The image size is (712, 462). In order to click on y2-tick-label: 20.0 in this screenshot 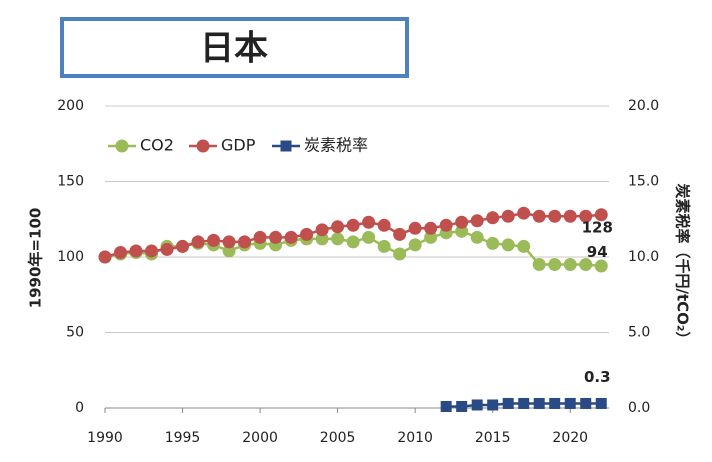, I will do `click(643, 106)`.